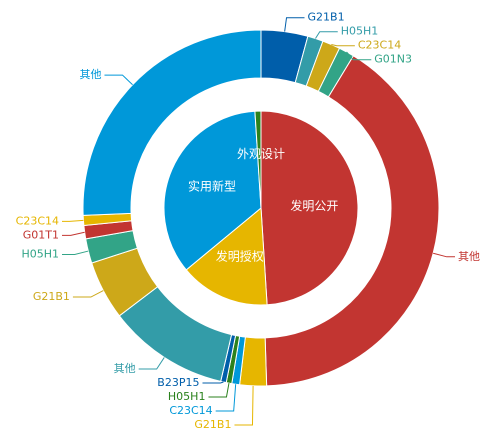 This screenshot has height=431, width=496. What do you see at coordinates (240, 255) in the screenshot?
I see `inner-slice-label: 发明授权` at bounding box center [240, 255].